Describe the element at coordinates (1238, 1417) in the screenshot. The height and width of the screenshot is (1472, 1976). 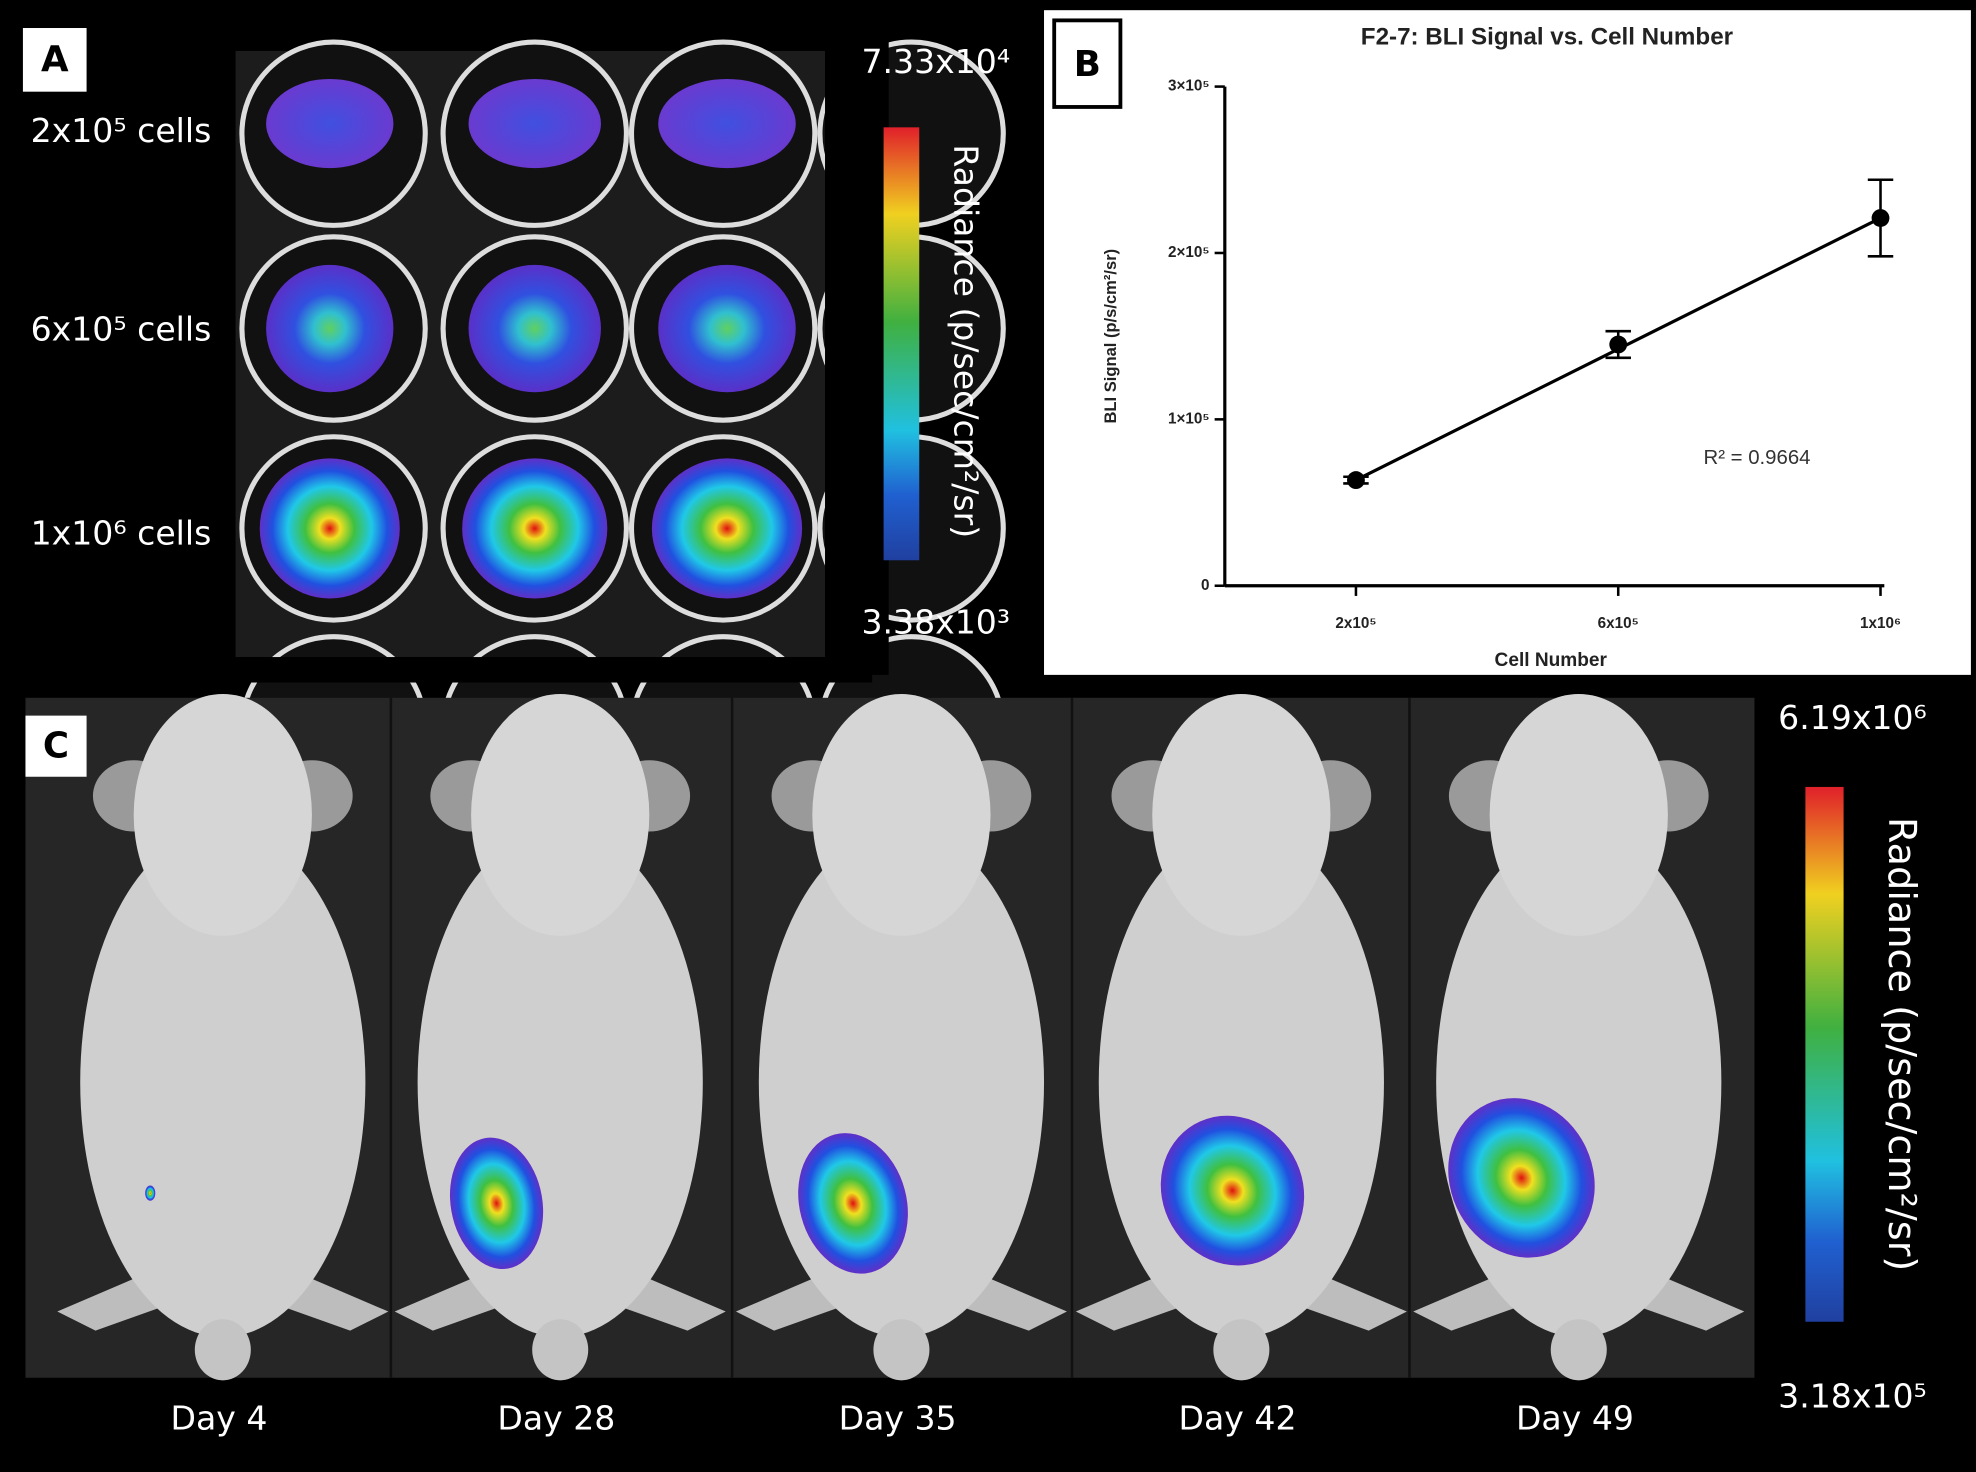
I see `day-label: Day 42` at that location.